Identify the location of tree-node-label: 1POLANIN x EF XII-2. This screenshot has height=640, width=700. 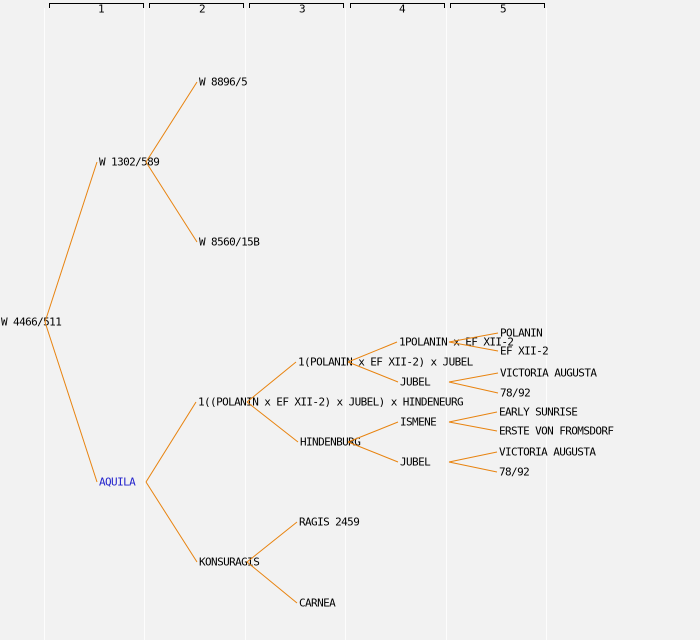
(456, 342).